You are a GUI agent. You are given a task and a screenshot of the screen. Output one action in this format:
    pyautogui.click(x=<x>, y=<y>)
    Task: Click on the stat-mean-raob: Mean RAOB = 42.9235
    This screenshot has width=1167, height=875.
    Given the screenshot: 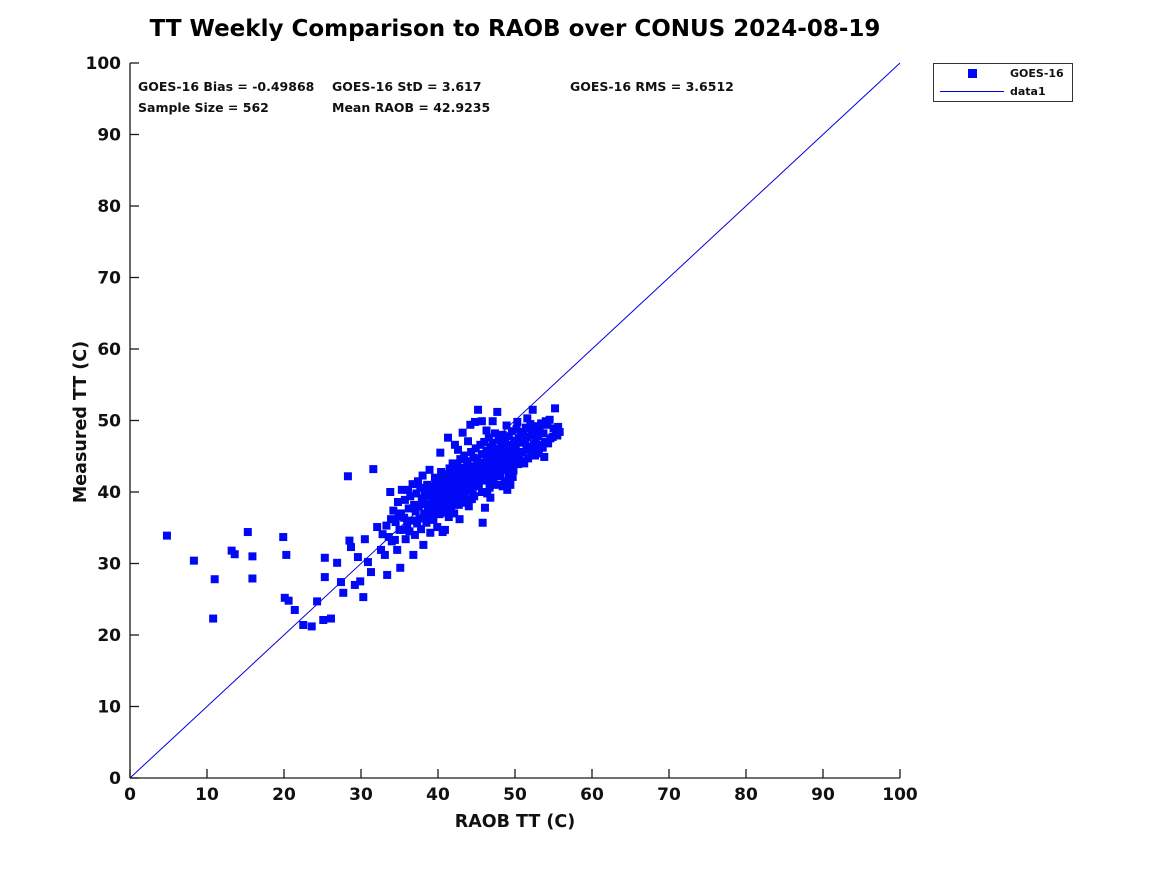 What is the action you would take?
    pyautogui.click(x=411, y=107)
    